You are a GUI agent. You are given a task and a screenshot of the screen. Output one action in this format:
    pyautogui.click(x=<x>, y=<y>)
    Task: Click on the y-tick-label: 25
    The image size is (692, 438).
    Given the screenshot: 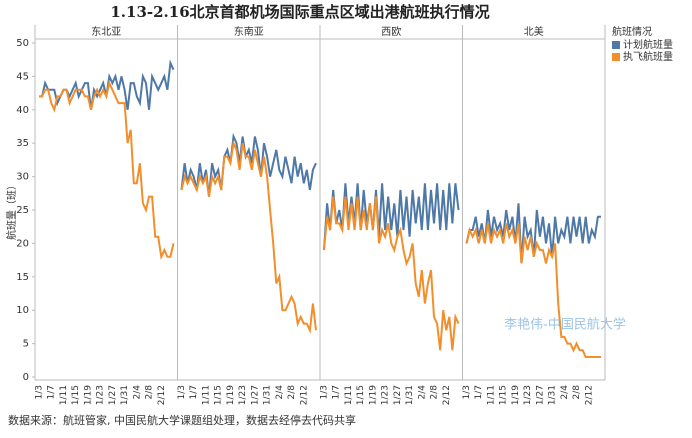 What is the action you would take?
    pyautogui.click(x=22, y=210)
    